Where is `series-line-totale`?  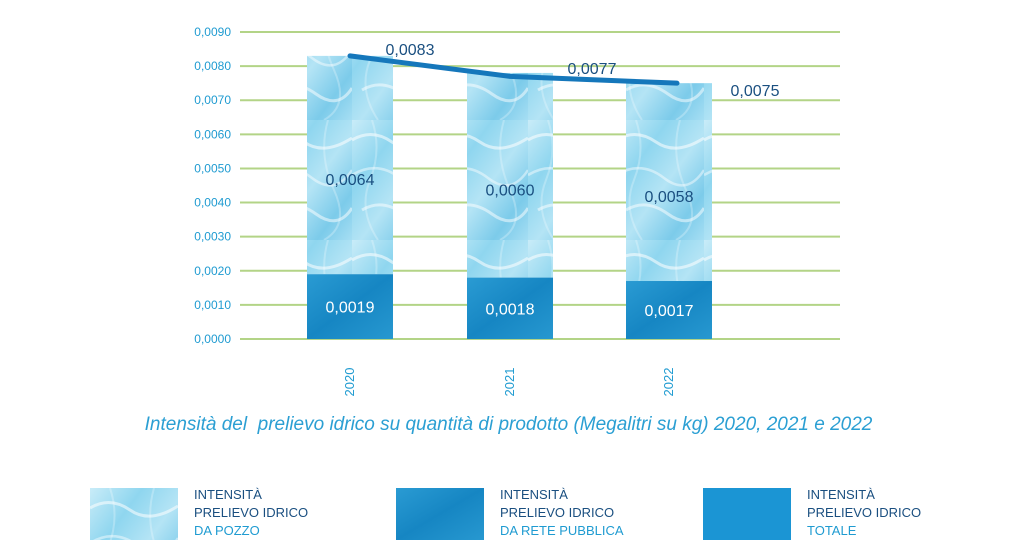
series-line-totale is located at coordinates (513, 69).